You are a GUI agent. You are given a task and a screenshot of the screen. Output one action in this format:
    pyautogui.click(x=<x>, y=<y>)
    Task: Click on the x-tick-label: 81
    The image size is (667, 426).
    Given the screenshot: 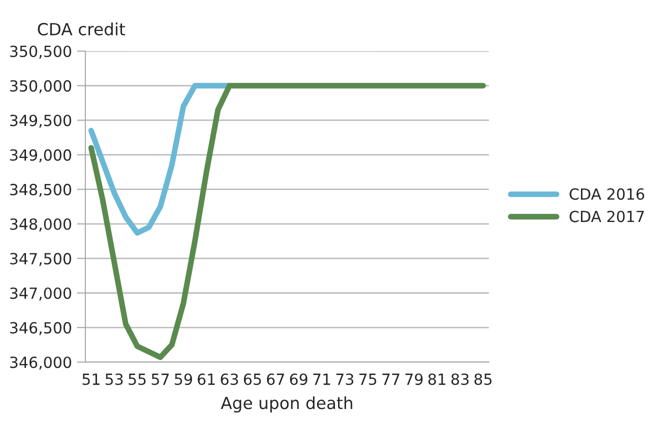 What is the action you would take?
    pyautogui.click(x=437, y=379)
    